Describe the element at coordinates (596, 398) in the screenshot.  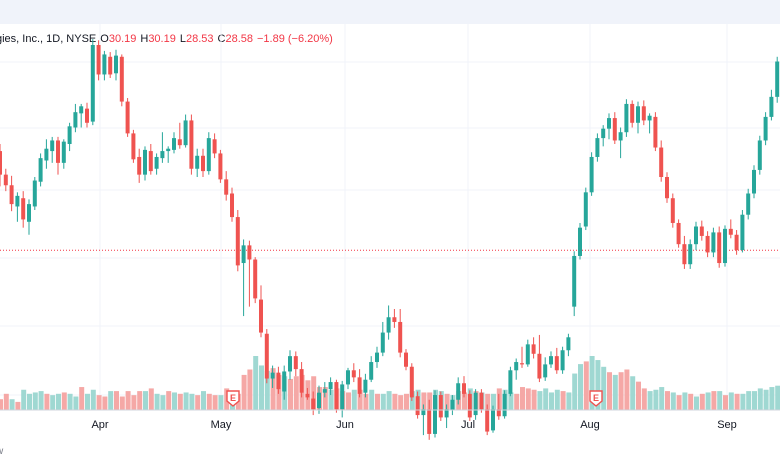
I see `earnings-marker` at that location.